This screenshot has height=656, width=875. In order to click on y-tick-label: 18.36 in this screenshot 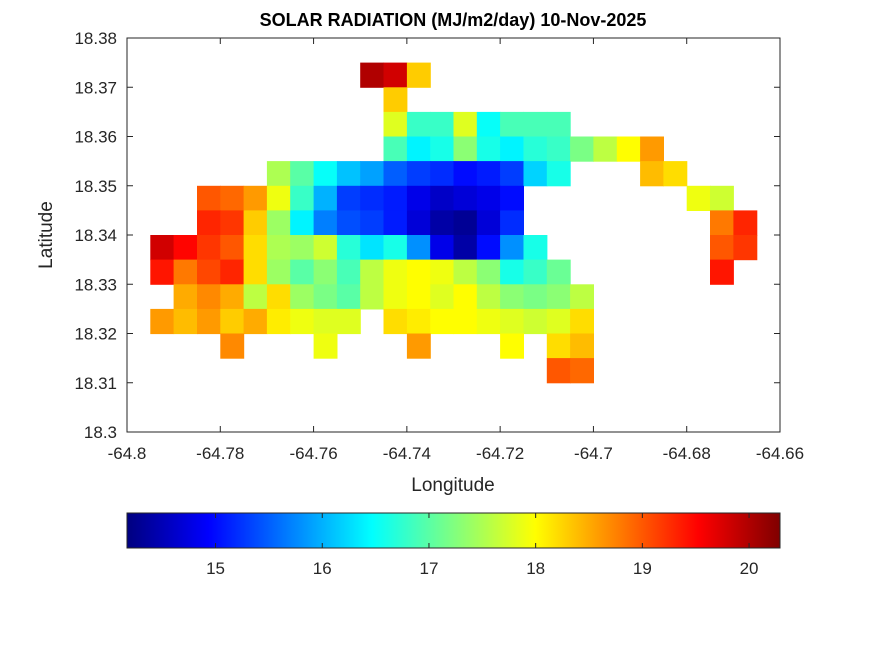, I will do `click(95, 137)`.